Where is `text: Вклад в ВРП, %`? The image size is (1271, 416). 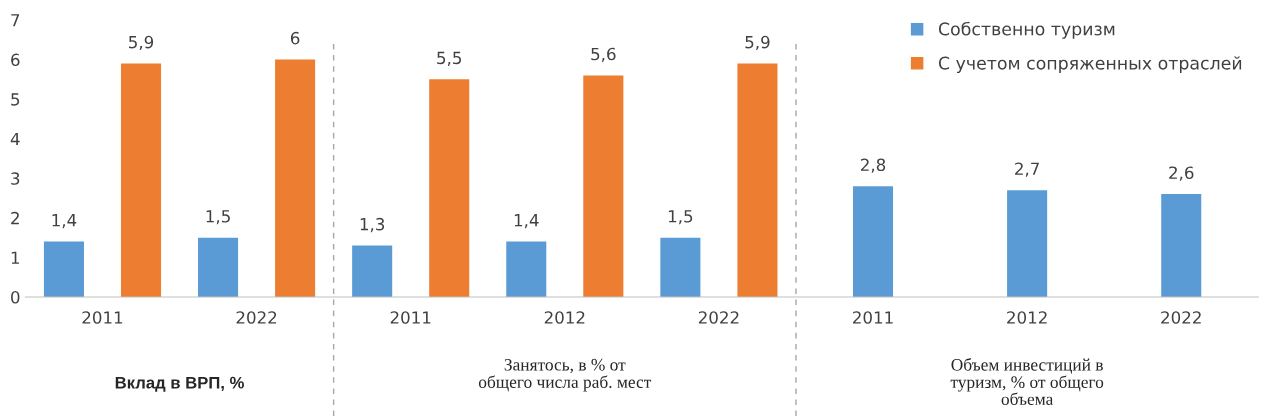 text: Вклад в ВРП, % is located at coordinates (179, 384).